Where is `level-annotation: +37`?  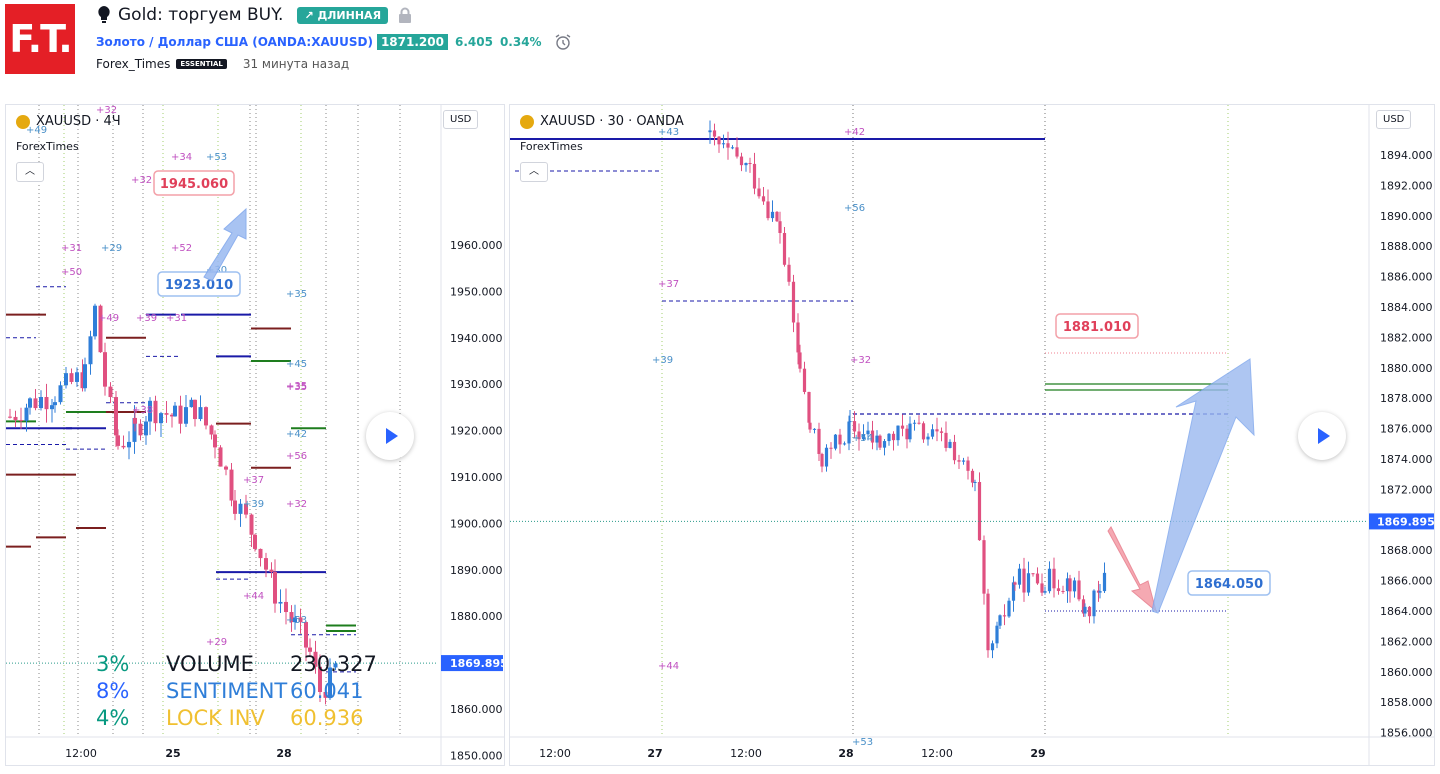 level-annotation: +37 is located at coordinates (253, 480).